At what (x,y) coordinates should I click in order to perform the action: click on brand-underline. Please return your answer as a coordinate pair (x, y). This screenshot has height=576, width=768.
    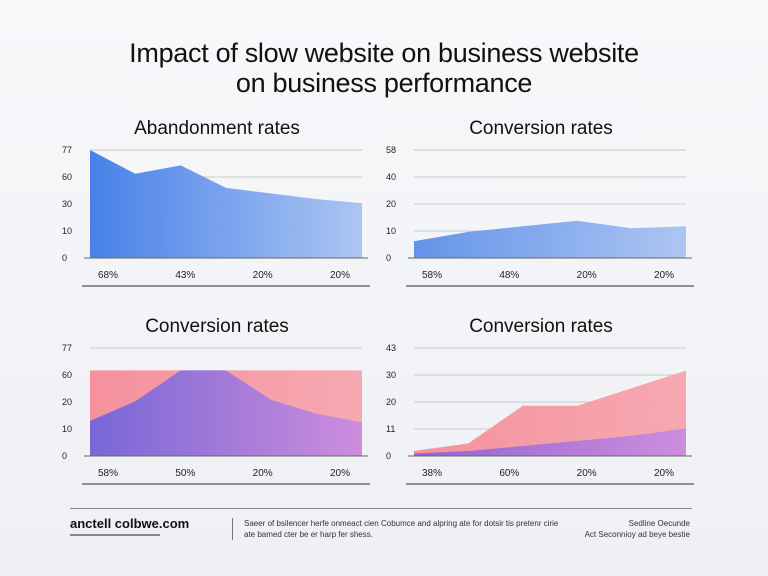
    Looking at the image, I should click on (115, 536).